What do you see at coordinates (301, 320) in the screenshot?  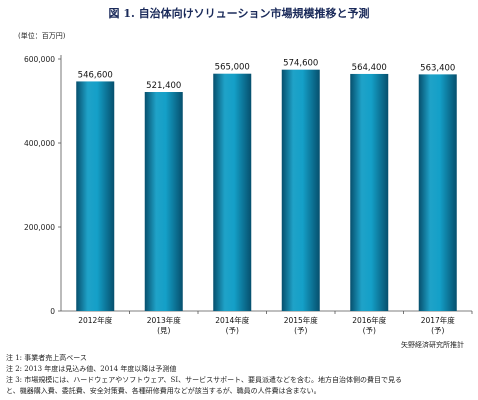 I see `x-tick-label: 2015年度` at bounding box center [301, 320].